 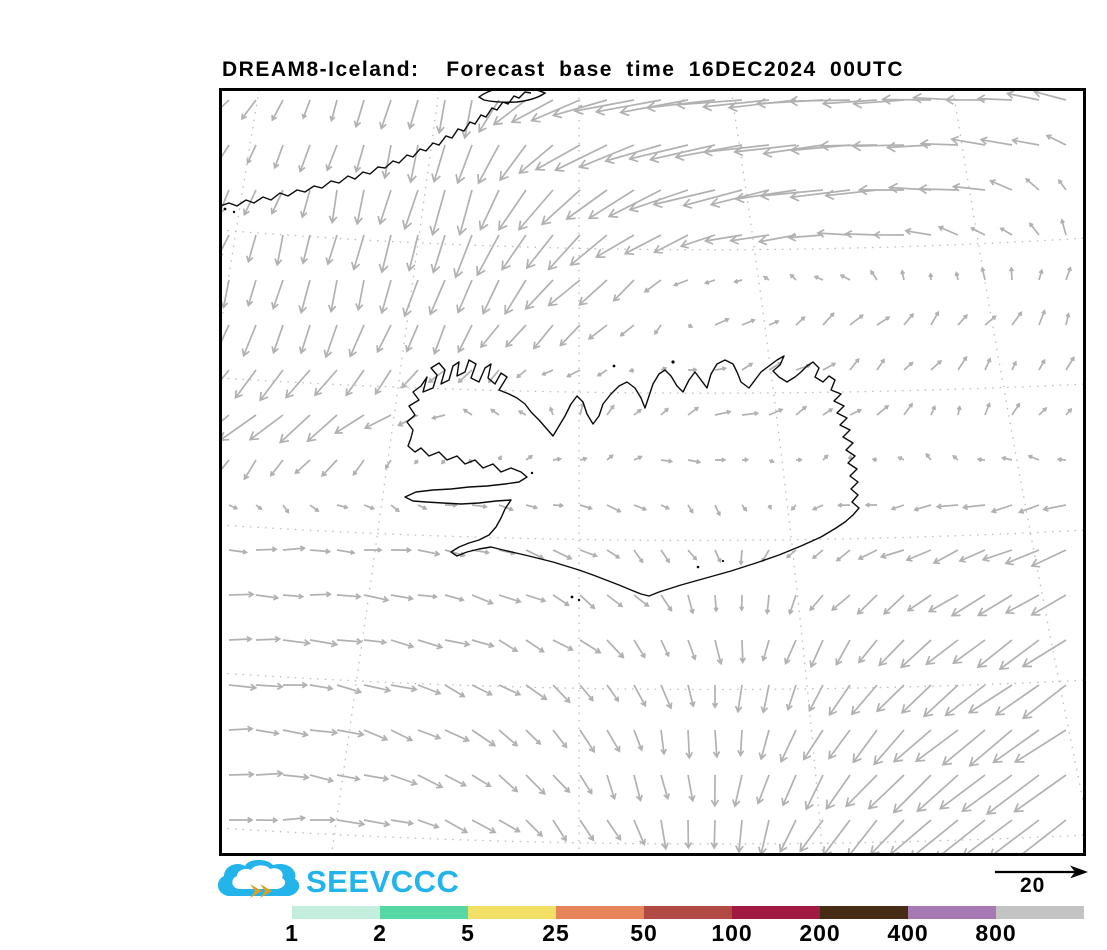 I want to click on colorbar-label: 200, so click(x=820, y=933).